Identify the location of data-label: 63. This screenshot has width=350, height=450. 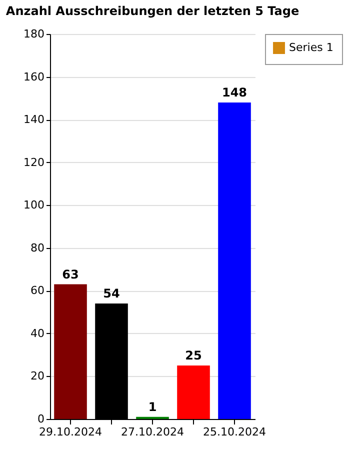
(70, 274).